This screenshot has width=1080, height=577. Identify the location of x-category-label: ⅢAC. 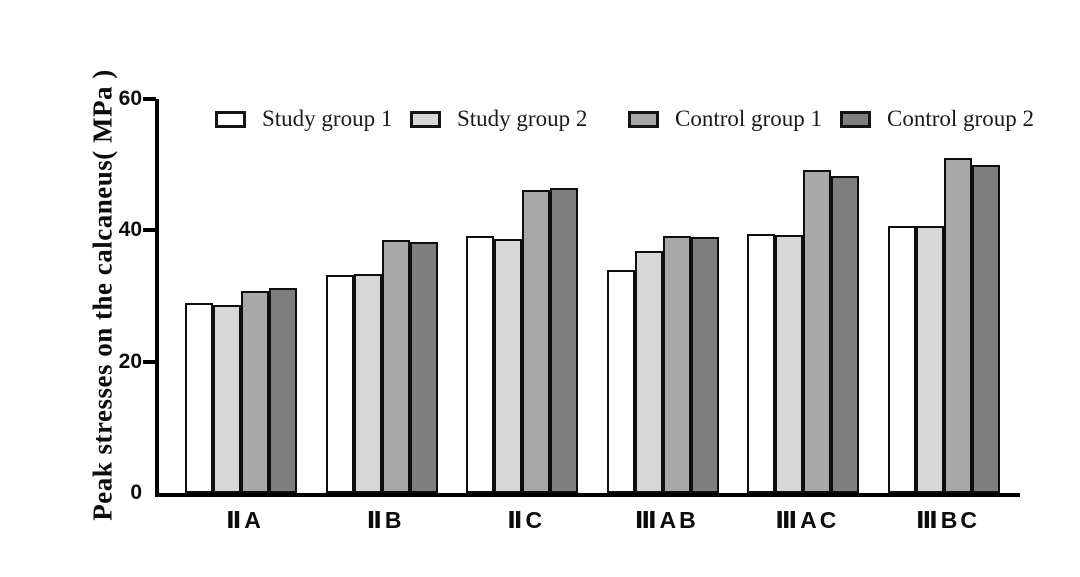
(807, 520).